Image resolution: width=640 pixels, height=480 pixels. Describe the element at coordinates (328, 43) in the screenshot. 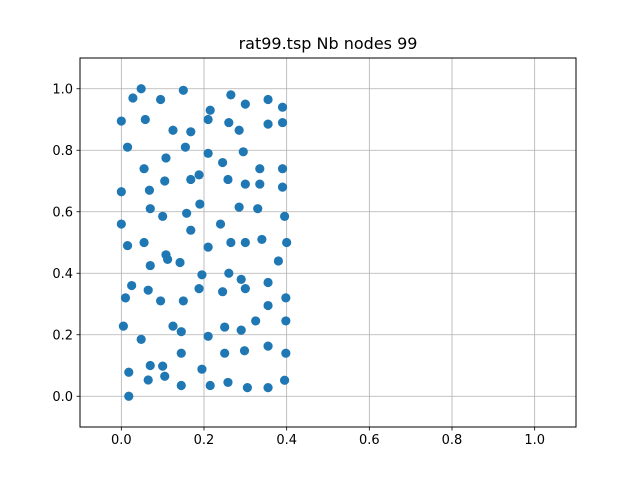

I see `chart-title: rat99.tsp Nb nodes 99` at that location.